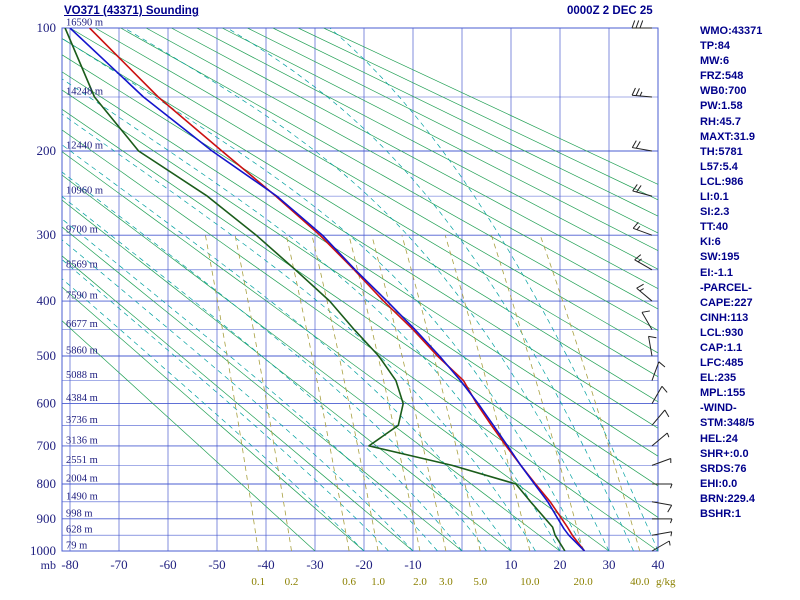  What do you see at coordinates (511, 564) in the screenshot?
I see `temp-tick-label: 10` at bounding box center [511, 564].